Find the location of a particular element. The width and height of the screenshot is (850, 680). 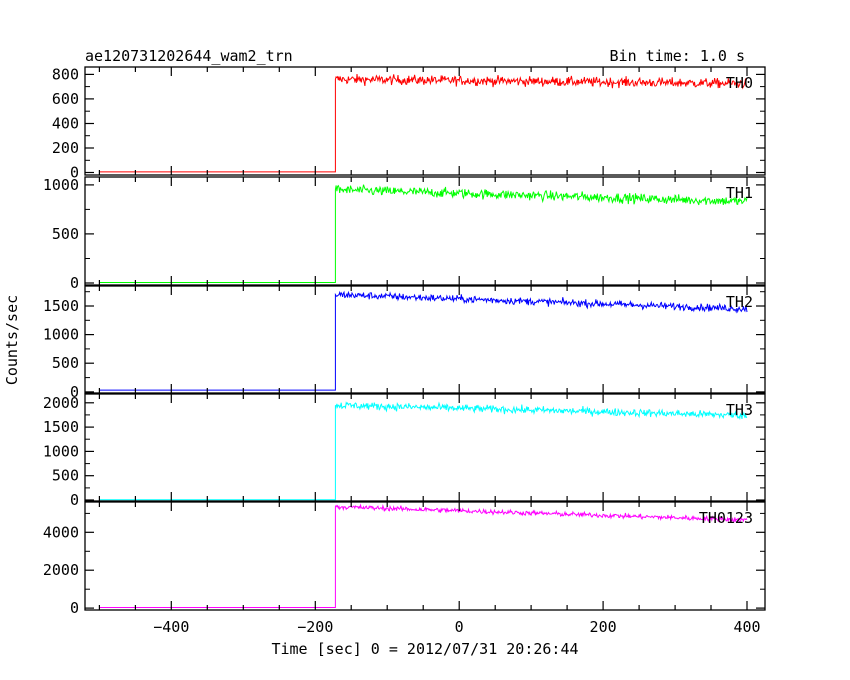

x-tick-labels: −400 −200 0 200 400 is located at coordinates (456, 627).